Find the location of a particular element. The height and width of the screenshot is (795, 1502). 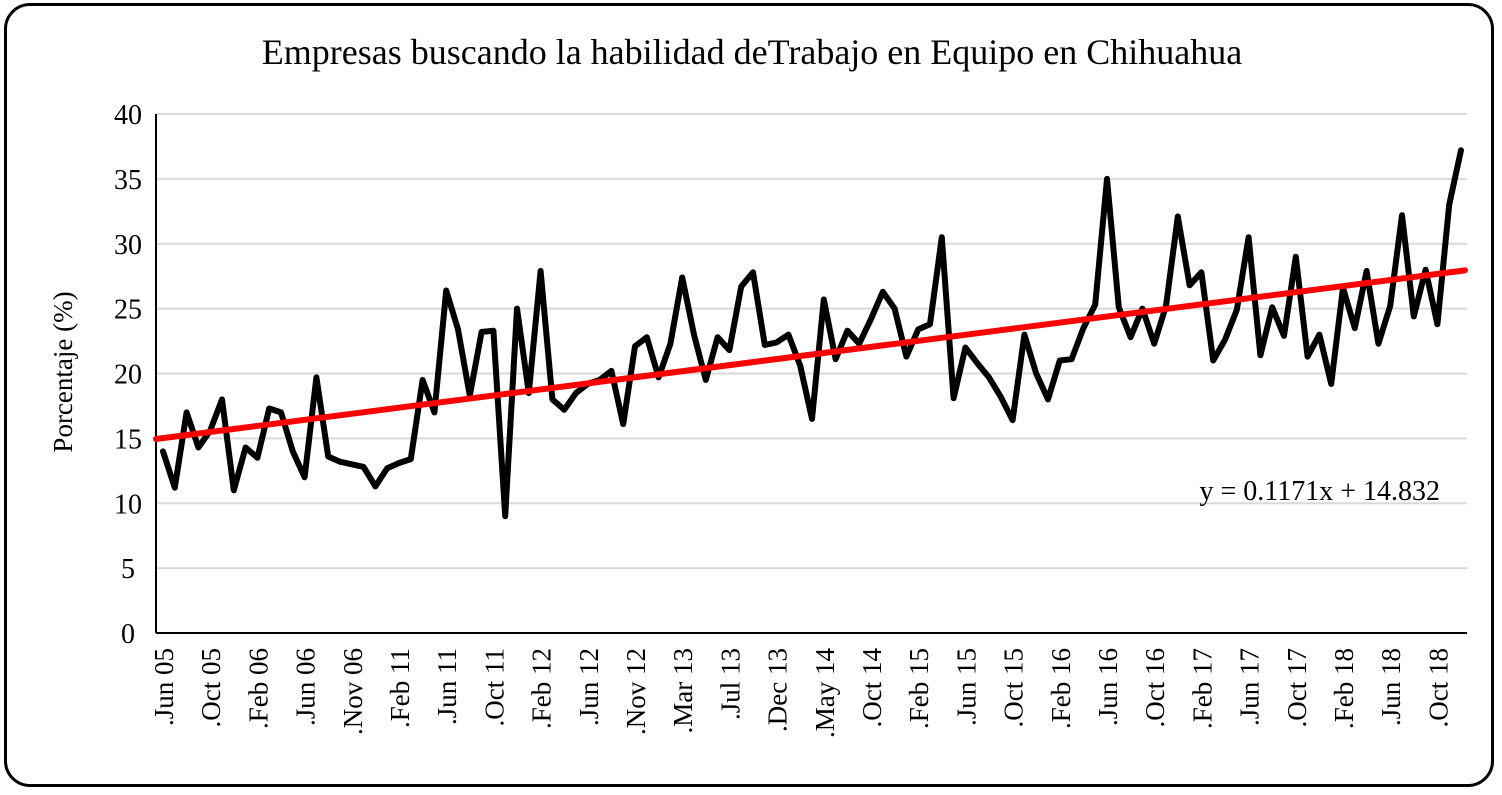

y-tick-label: 25 is located at coordinates (128, 310).